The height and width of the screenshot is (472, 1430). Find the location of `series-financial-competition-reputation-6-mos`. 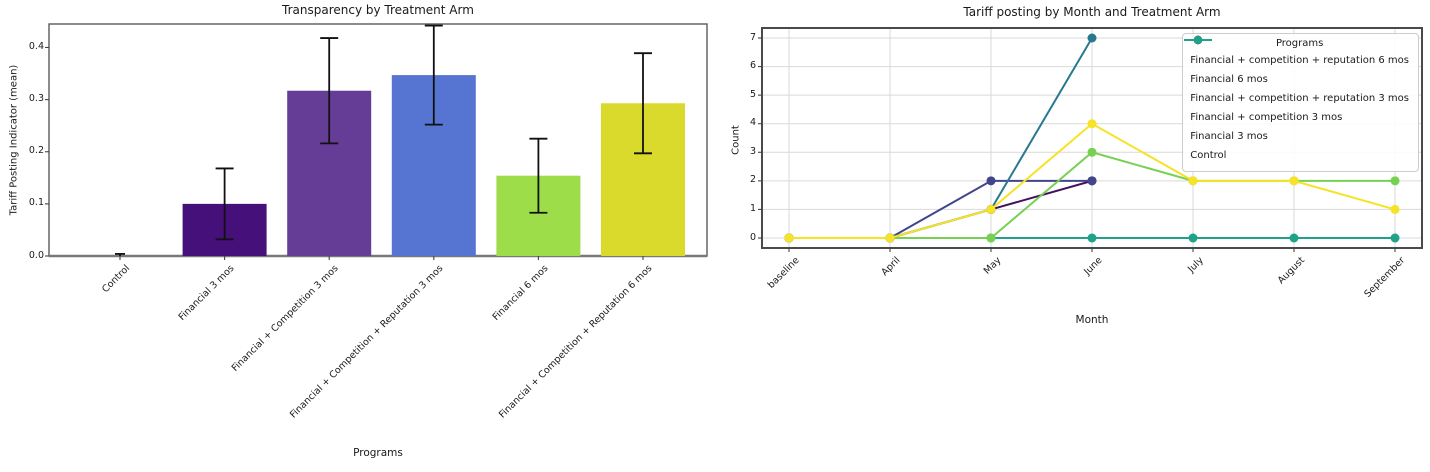

series-financial-competition-reputation-6-mos is located at coordinates (1092, 181).